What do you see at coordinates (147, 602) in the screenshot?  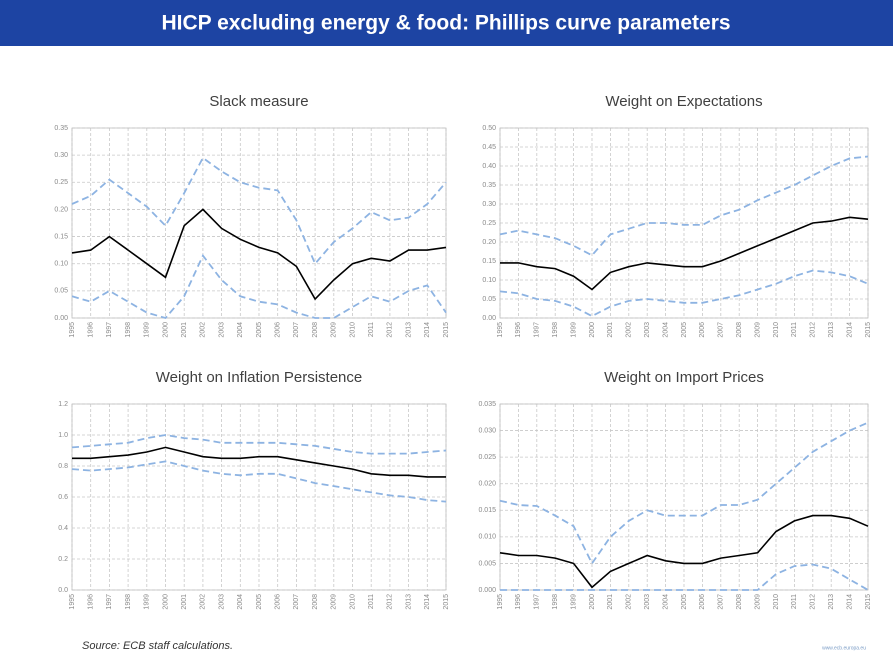 I see `x-tick-label: 1999` at bounding box center [147, 602].